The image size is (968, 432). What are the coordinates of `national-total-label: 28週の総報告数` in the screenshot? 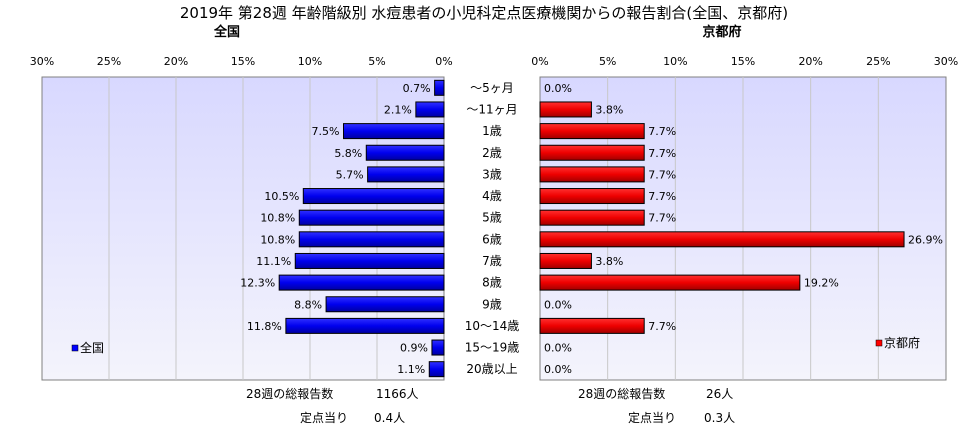 It's located at (289, 393).